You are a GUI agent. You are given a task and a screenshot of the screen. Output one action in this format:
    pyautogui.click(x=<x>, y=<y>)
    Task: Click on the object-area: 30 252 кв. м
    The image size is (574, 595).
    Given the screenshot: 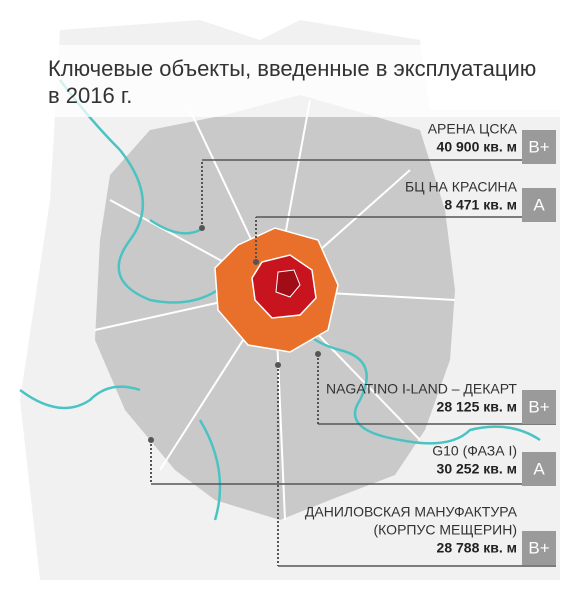 What is the action you would take?
    pyautogui.click(x=477, y=469)
    